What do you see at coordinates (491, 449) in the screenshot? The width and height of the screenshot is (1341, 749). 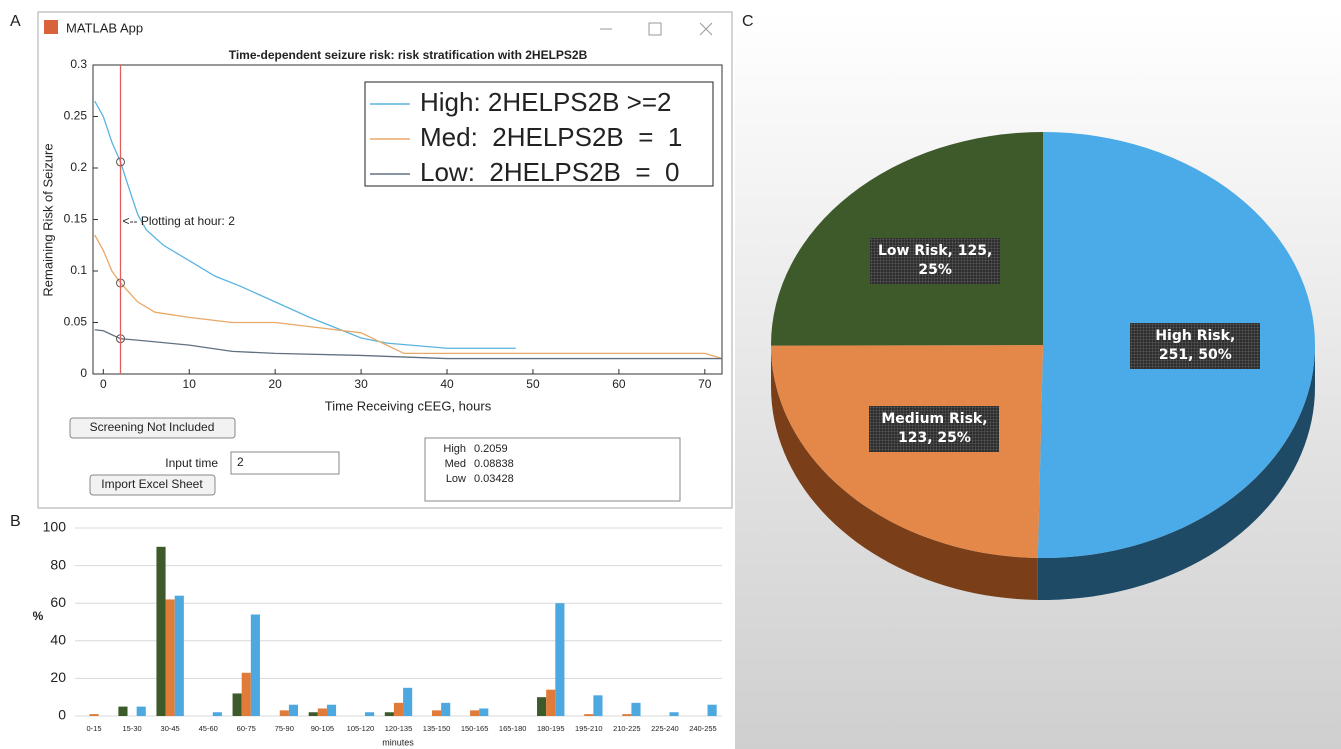 I see `output-value: 0.2059` at bounding box center [491, 449].